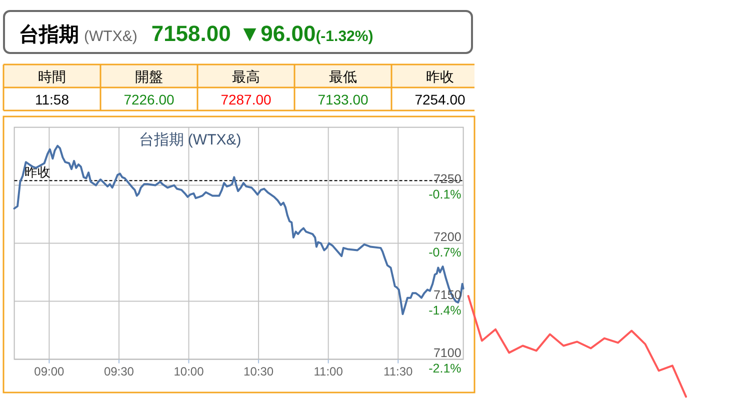  I want to click on x-tick-label: 09:30, so click(119, 371).